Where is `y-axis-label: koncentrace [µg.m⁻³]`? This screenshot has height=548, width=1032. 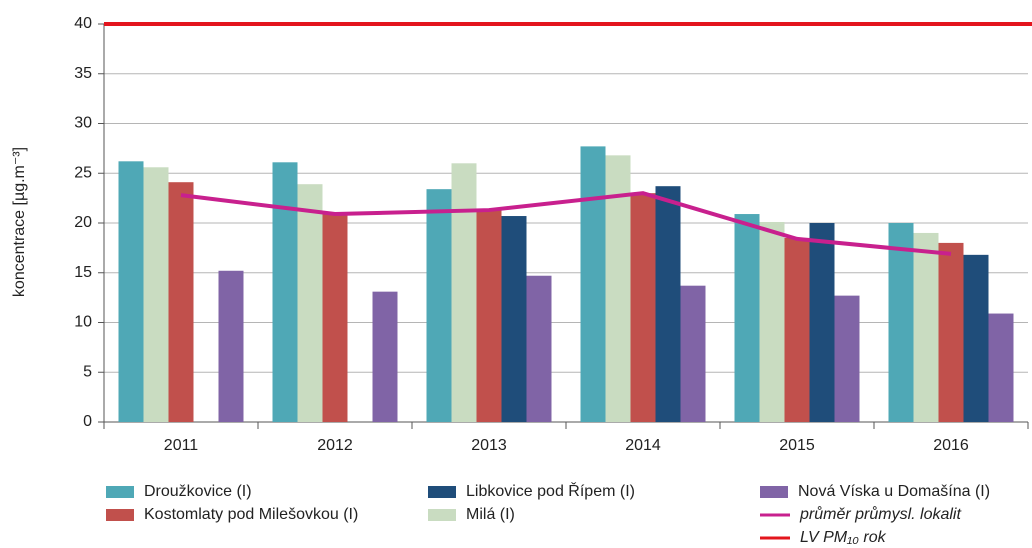
y-axis-label: koncentrace [µg.m⁻³] is located at coordinates (19, 222).